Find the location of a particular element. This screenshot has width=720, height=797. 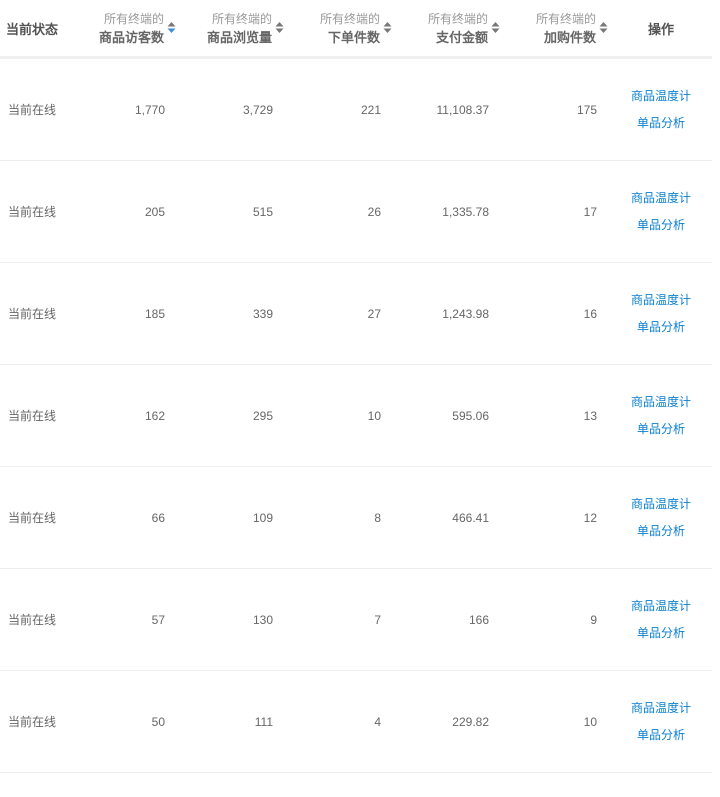

table-row: 当前在线 1,770 3,729 221 11,108.37 175 商品温度计 单品分析 is located at coordinates (356, 109).